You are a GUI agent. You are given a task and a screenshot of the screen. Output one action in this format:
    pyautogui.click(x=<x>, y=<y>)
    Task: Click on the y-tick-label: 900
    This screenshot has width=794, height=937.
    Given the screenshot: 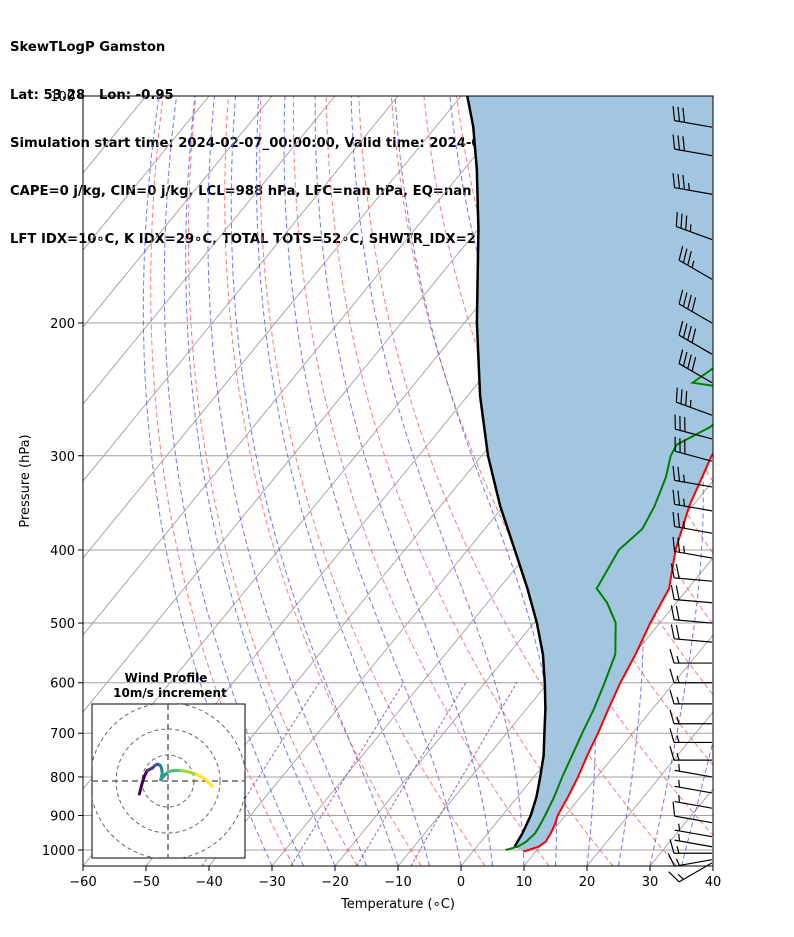 What is the action you would take?
    pyautogui.click(x=62, y=817)
    